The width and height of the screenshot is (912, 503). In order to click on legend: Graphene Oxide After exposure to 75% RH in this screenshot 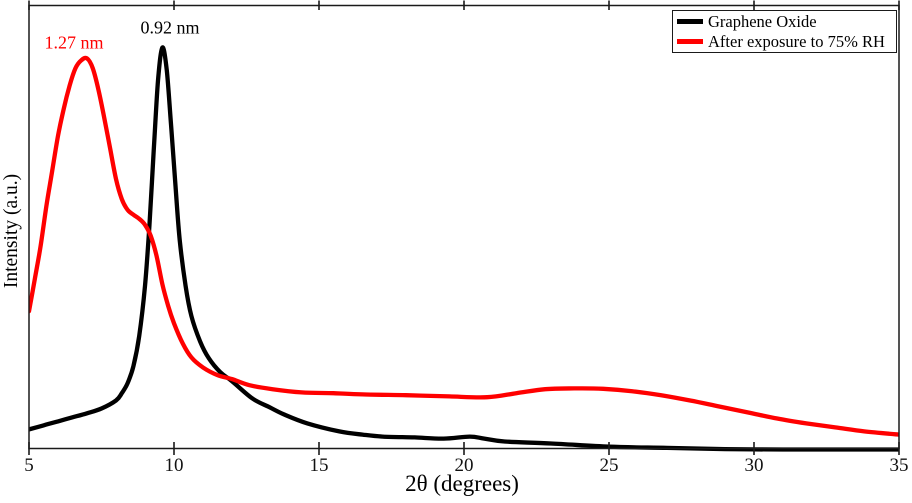, I will do `click(784, 31)`.